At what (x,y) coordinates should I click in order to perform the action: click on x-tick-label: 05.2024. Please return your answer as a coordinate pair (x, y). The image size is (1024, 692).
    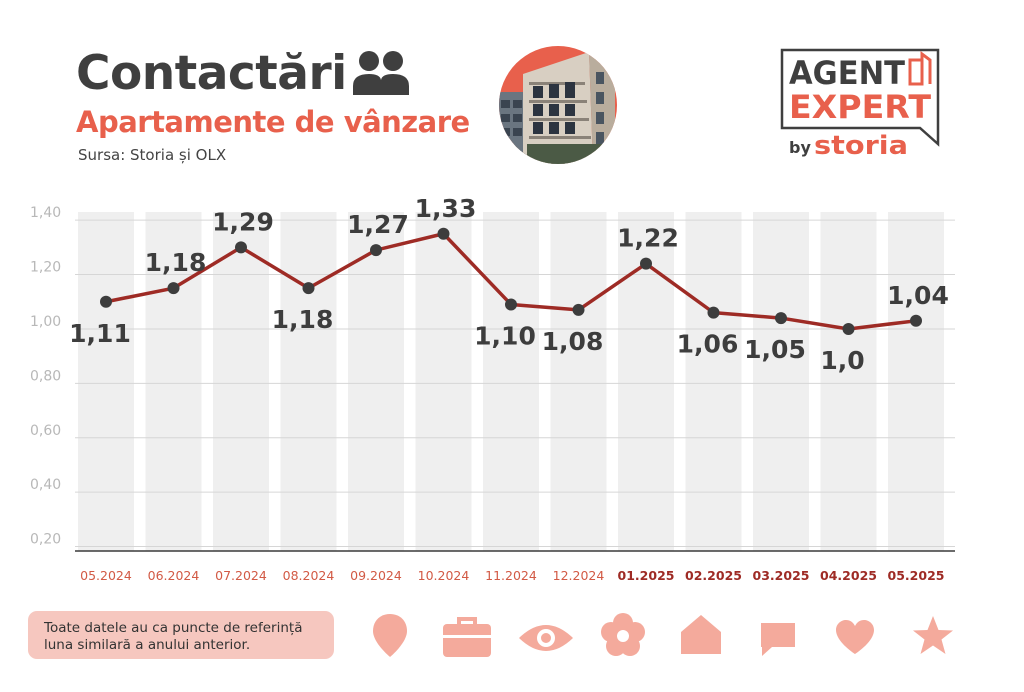
    Looking at the image, I should click on (106, 575).